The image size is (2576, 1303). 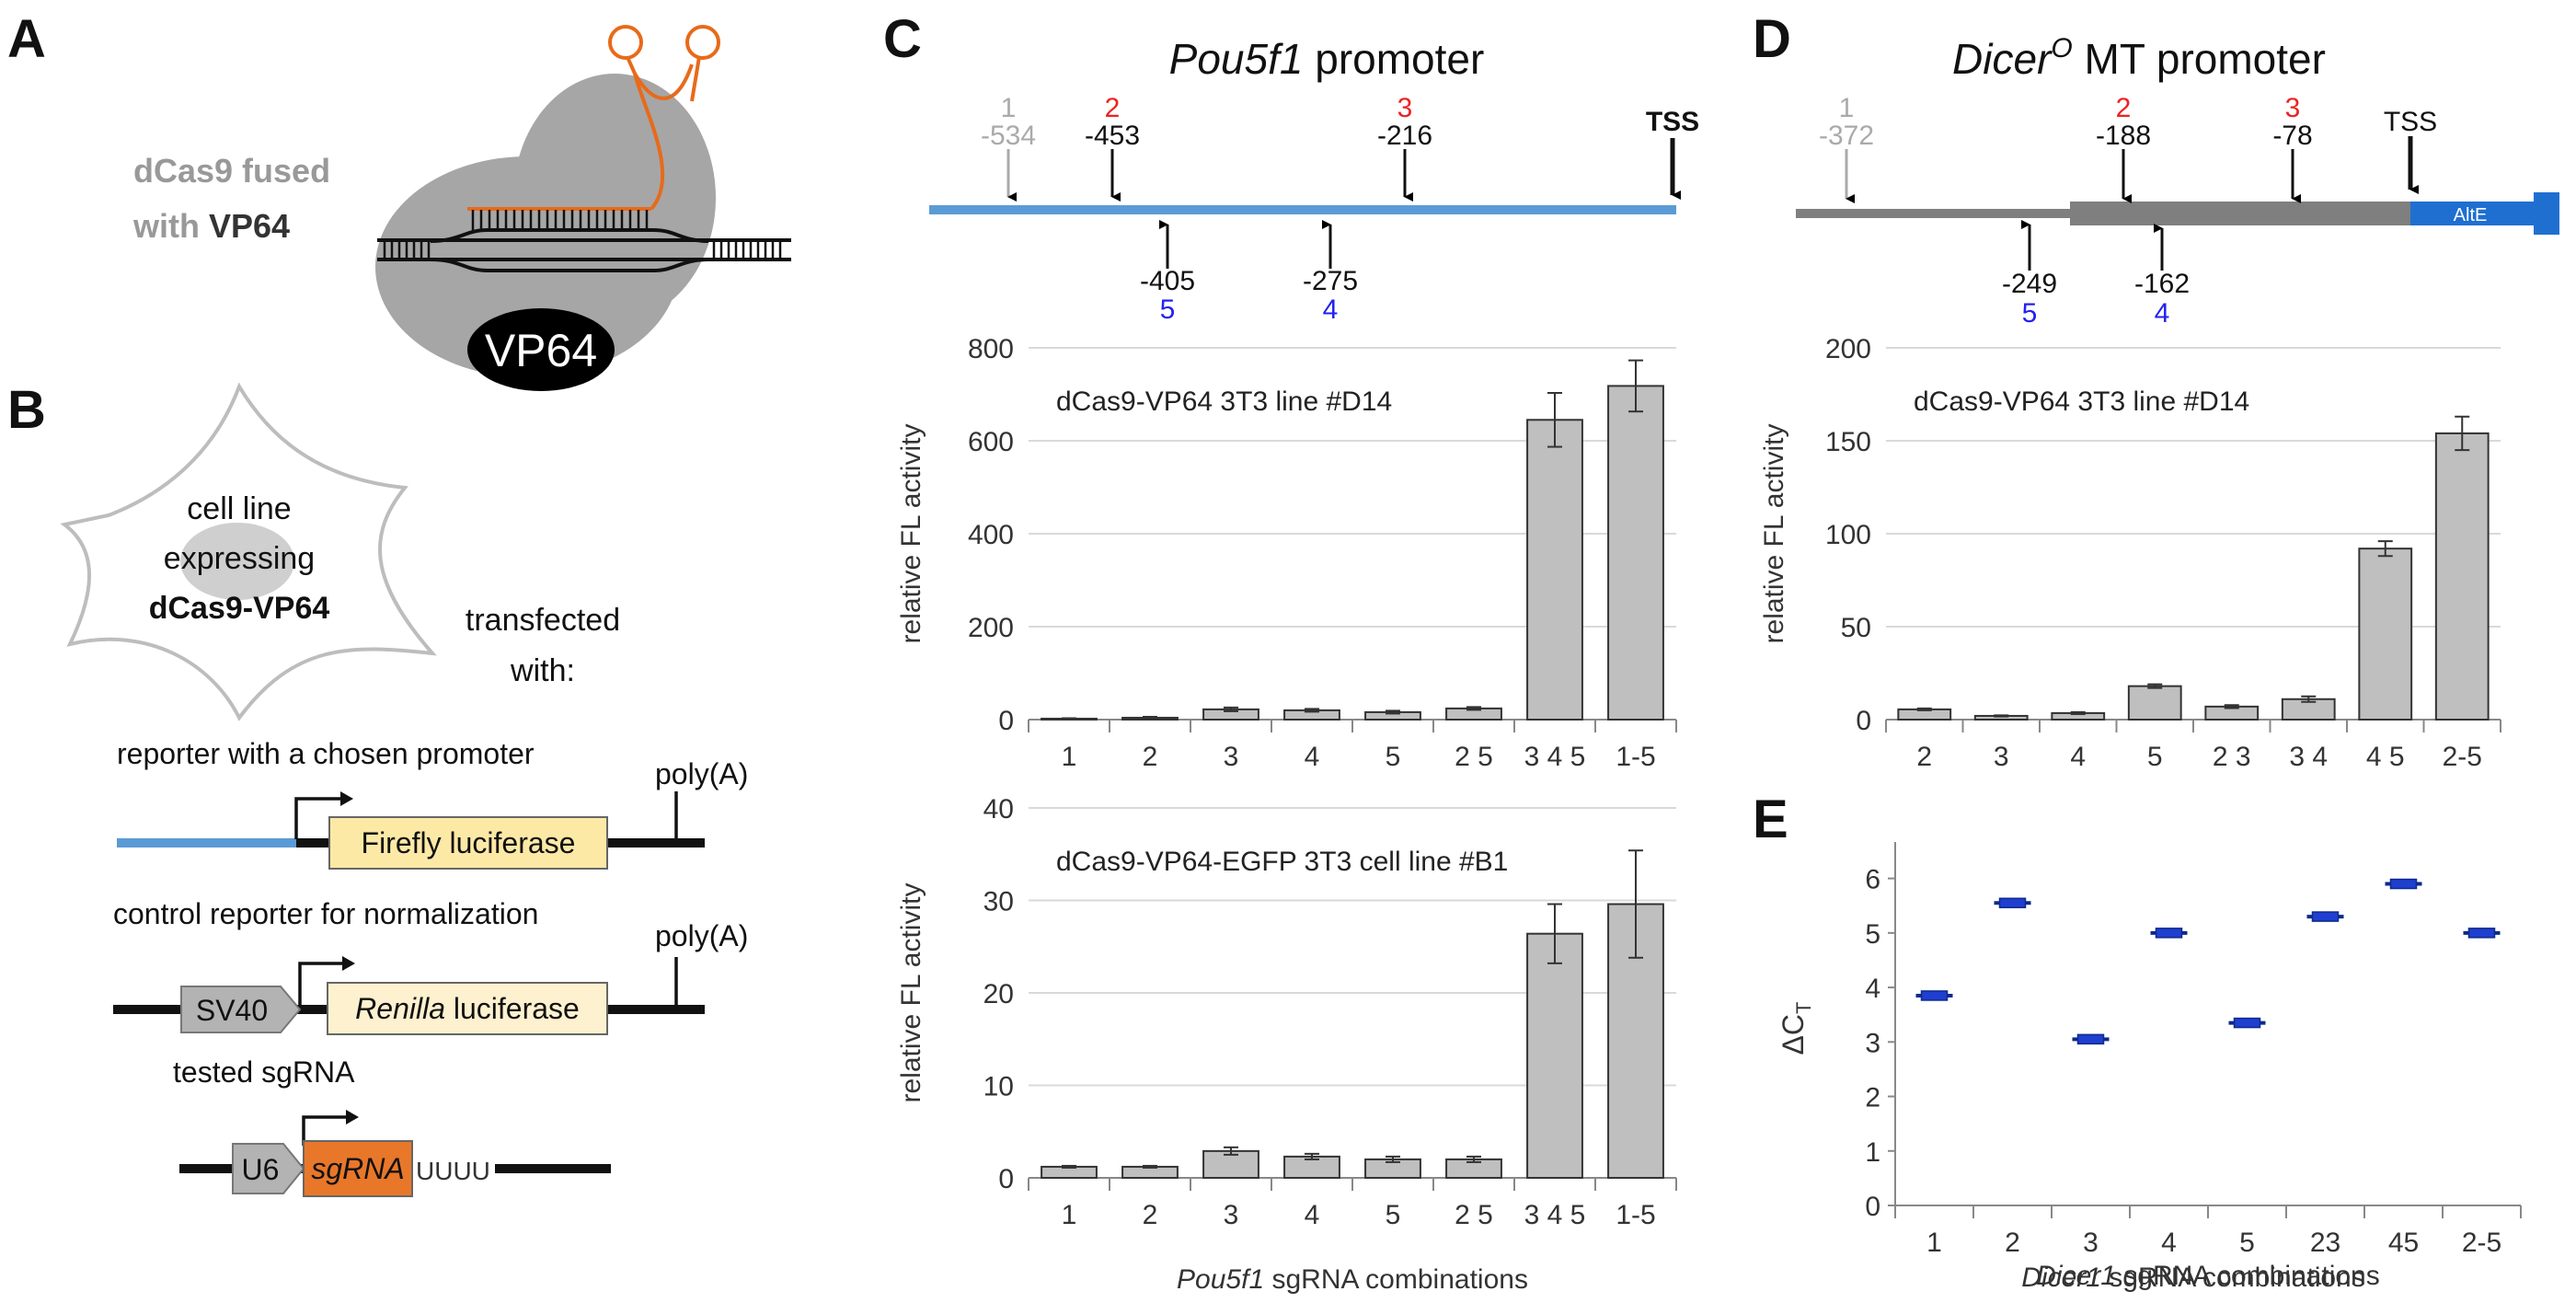 What do you see at coordinates (998, 994) in the screenshot?
I see `y-tick-label: 20` at bounding box center [998, 994].